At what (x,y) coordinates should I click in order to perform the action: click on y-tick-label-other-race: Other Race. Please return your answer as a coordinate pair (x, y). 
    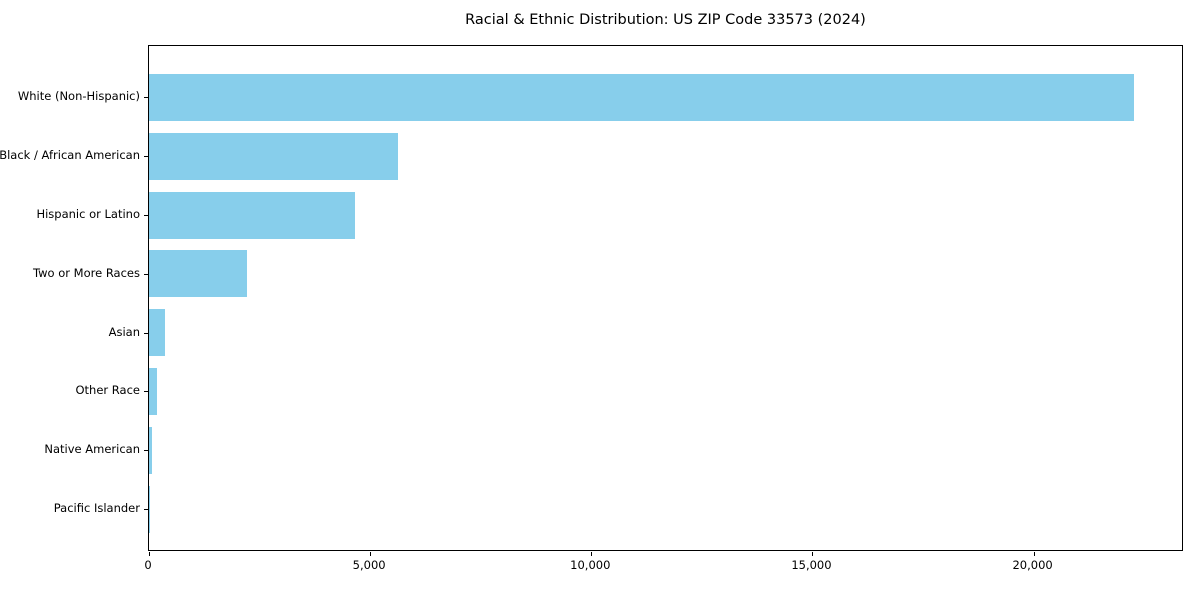
    Looking at the image, I should click on (108, 390).